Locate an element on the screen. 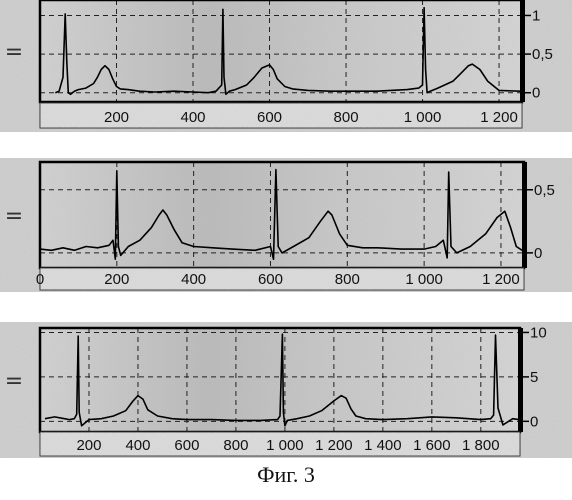 Image resolution: width=572 pixels, height=500 pixels. x-tick-label: 1 800 is located at coordinates (481, 445).